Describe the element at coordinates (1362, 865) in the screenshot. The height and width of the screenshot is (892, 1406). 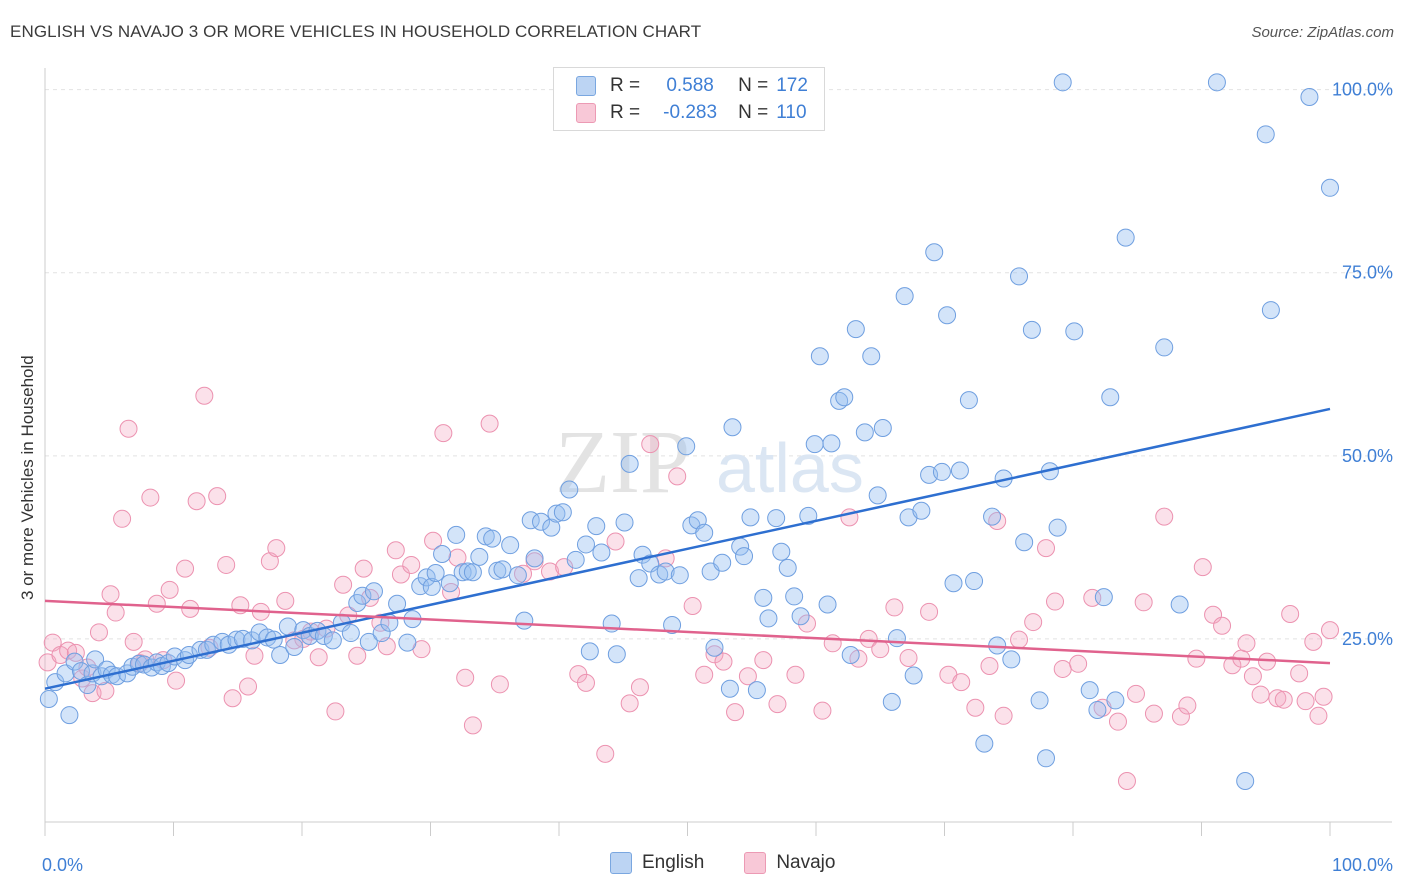
I see `x-tick-label: 100.0%` at that location.